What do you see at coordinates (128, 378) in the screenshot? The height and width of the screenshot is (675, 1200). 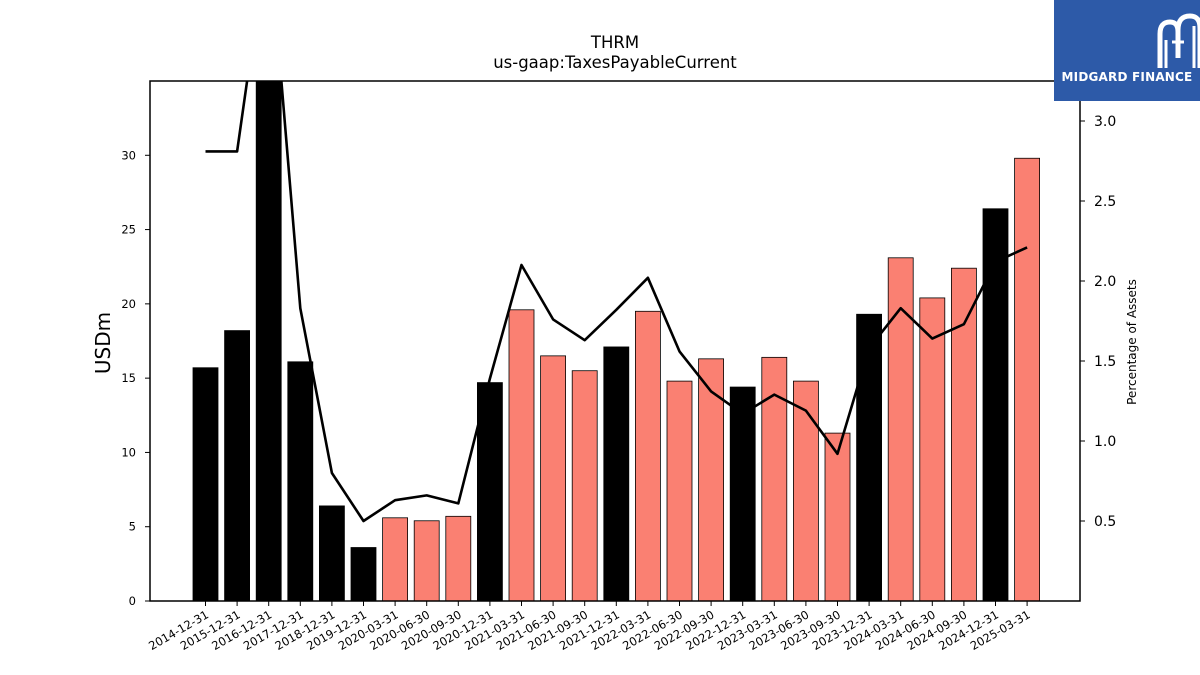 I see `y-tick-label: 15` at bounding box center [128, 378].